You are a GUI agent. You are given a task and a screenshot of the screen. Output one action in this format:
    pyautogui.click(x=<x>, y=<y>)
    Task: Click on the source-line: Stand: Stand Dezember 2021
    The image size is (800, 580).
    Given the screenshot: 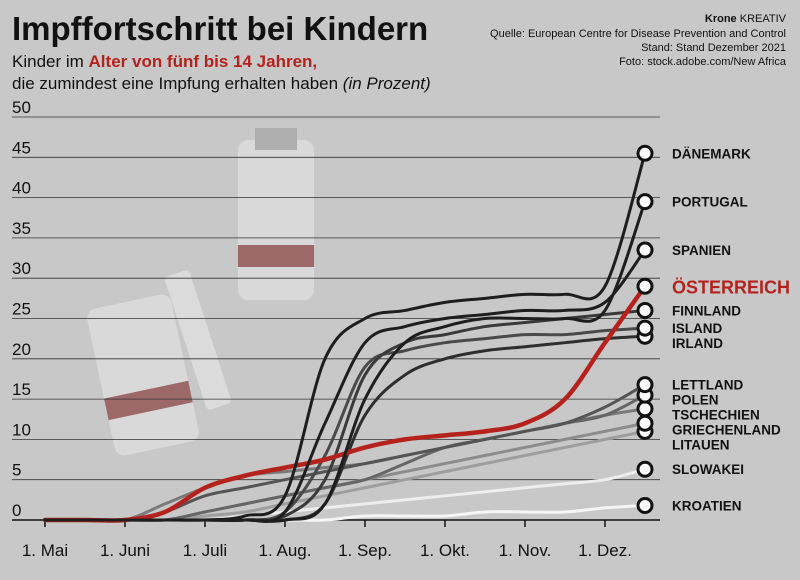 What is the action you would take?
    pyautogui.click(x=713, y=48)
    